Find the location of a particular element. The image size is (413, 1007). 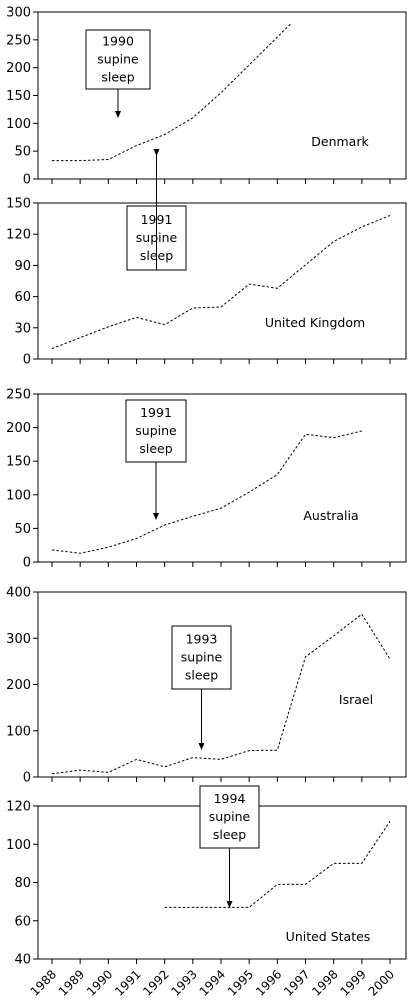

y-tick-label: 30 is located at coordinates (22, 328).